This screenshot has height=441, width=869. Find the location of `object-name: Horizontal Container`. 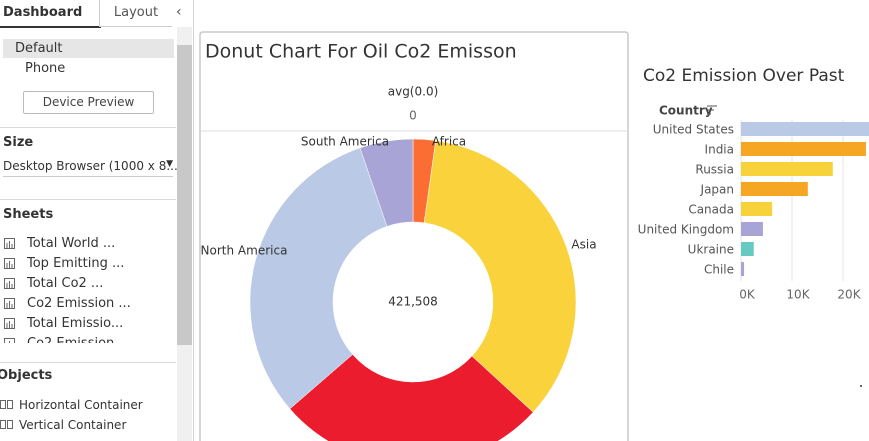

object-name: Horizontal Container is located at coordinates (81, 405).